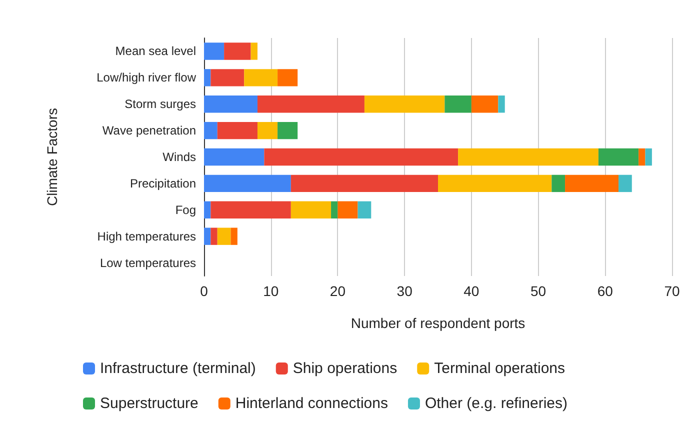  Describe the element at coordinates (163, 183) in the screenshot. I see `y-tick-label: Precipitation` at that location.